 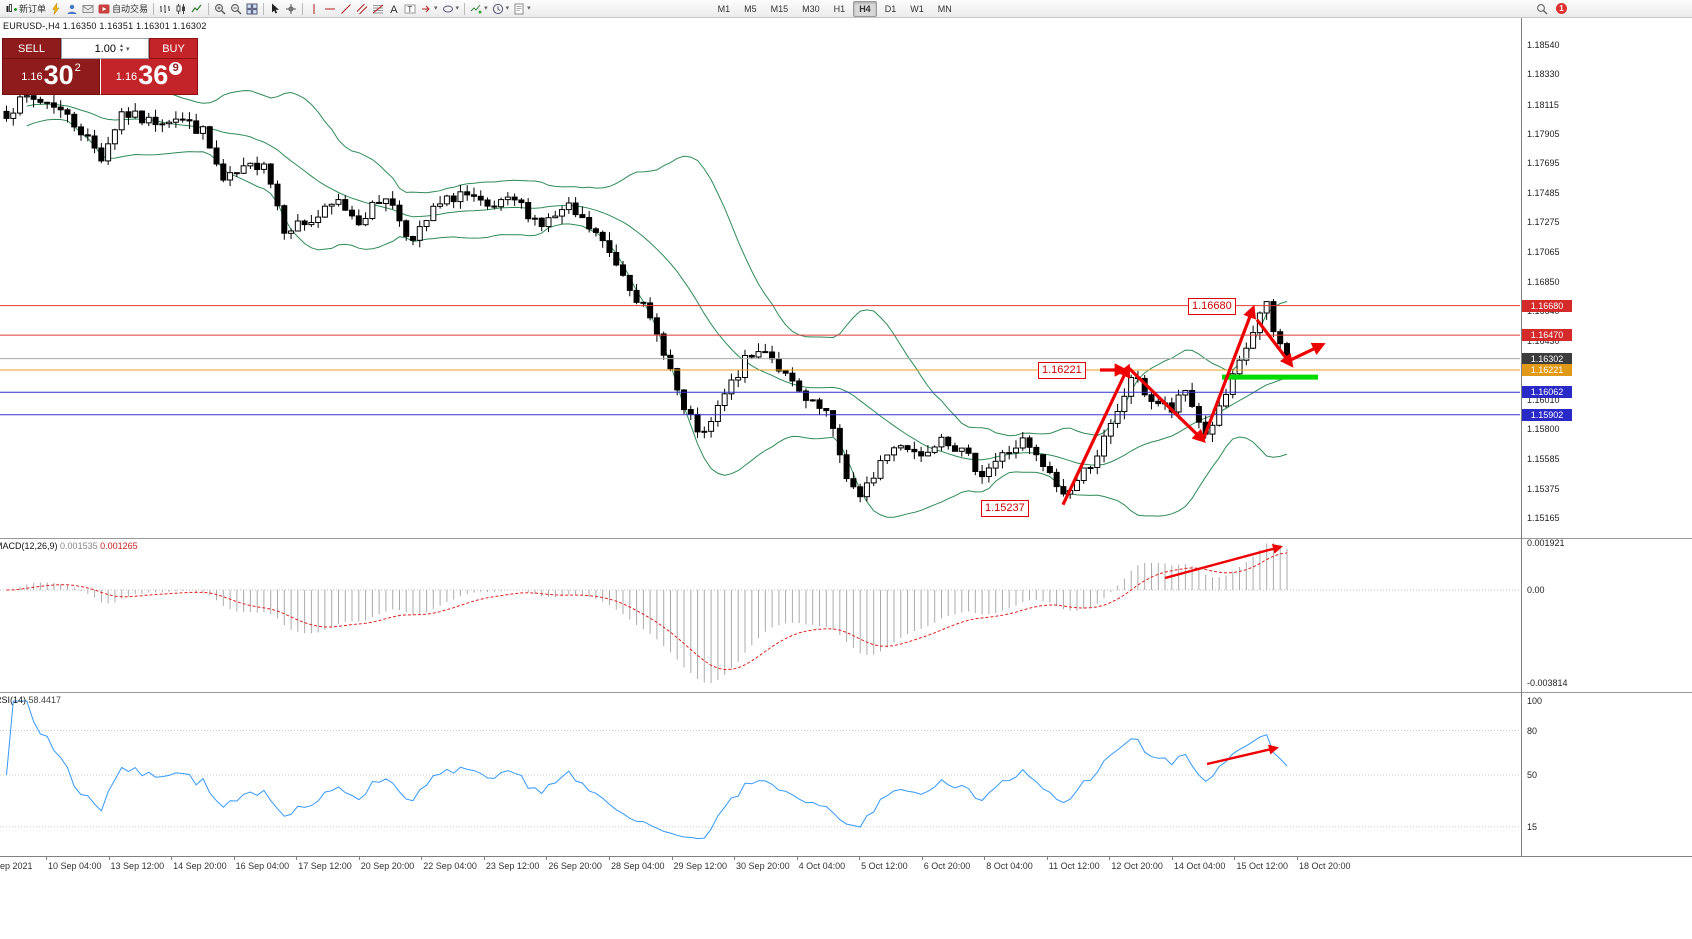 I want to click on volume-field: ▴▾ ▾, so click(x=105, y=48).